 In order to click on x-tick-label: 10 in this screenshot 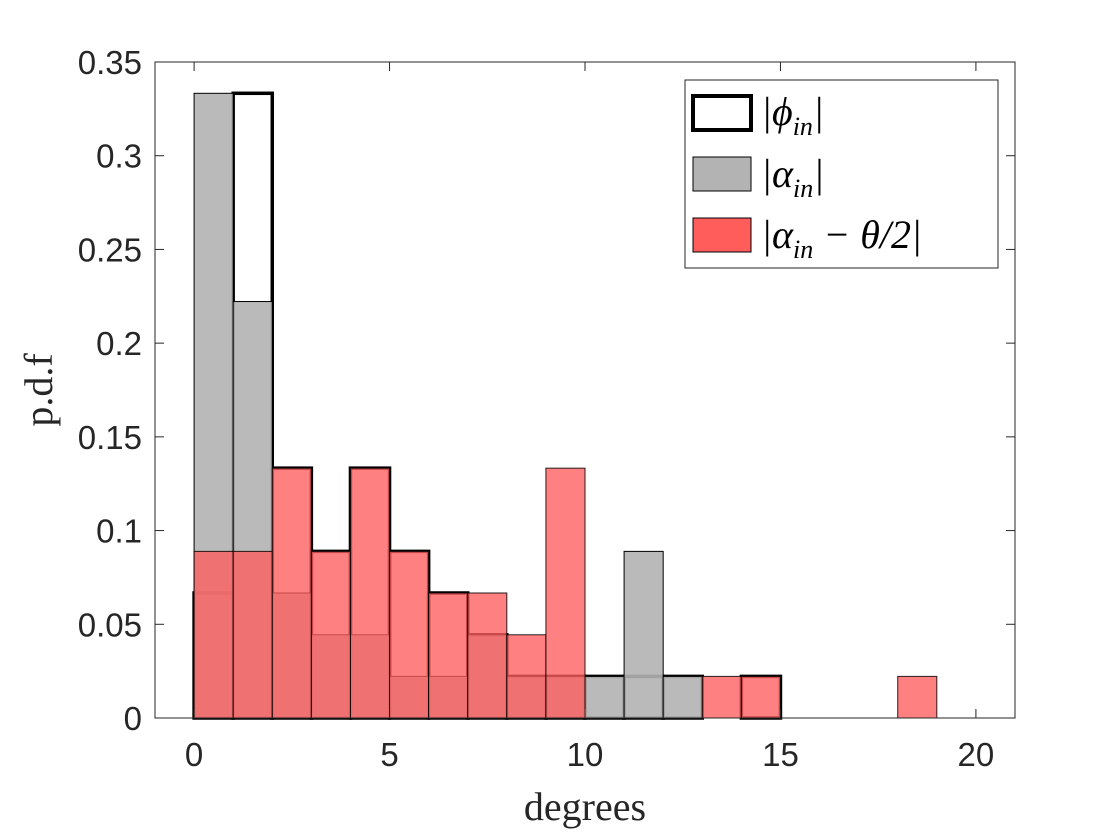, I will do `click(585, 754)`.